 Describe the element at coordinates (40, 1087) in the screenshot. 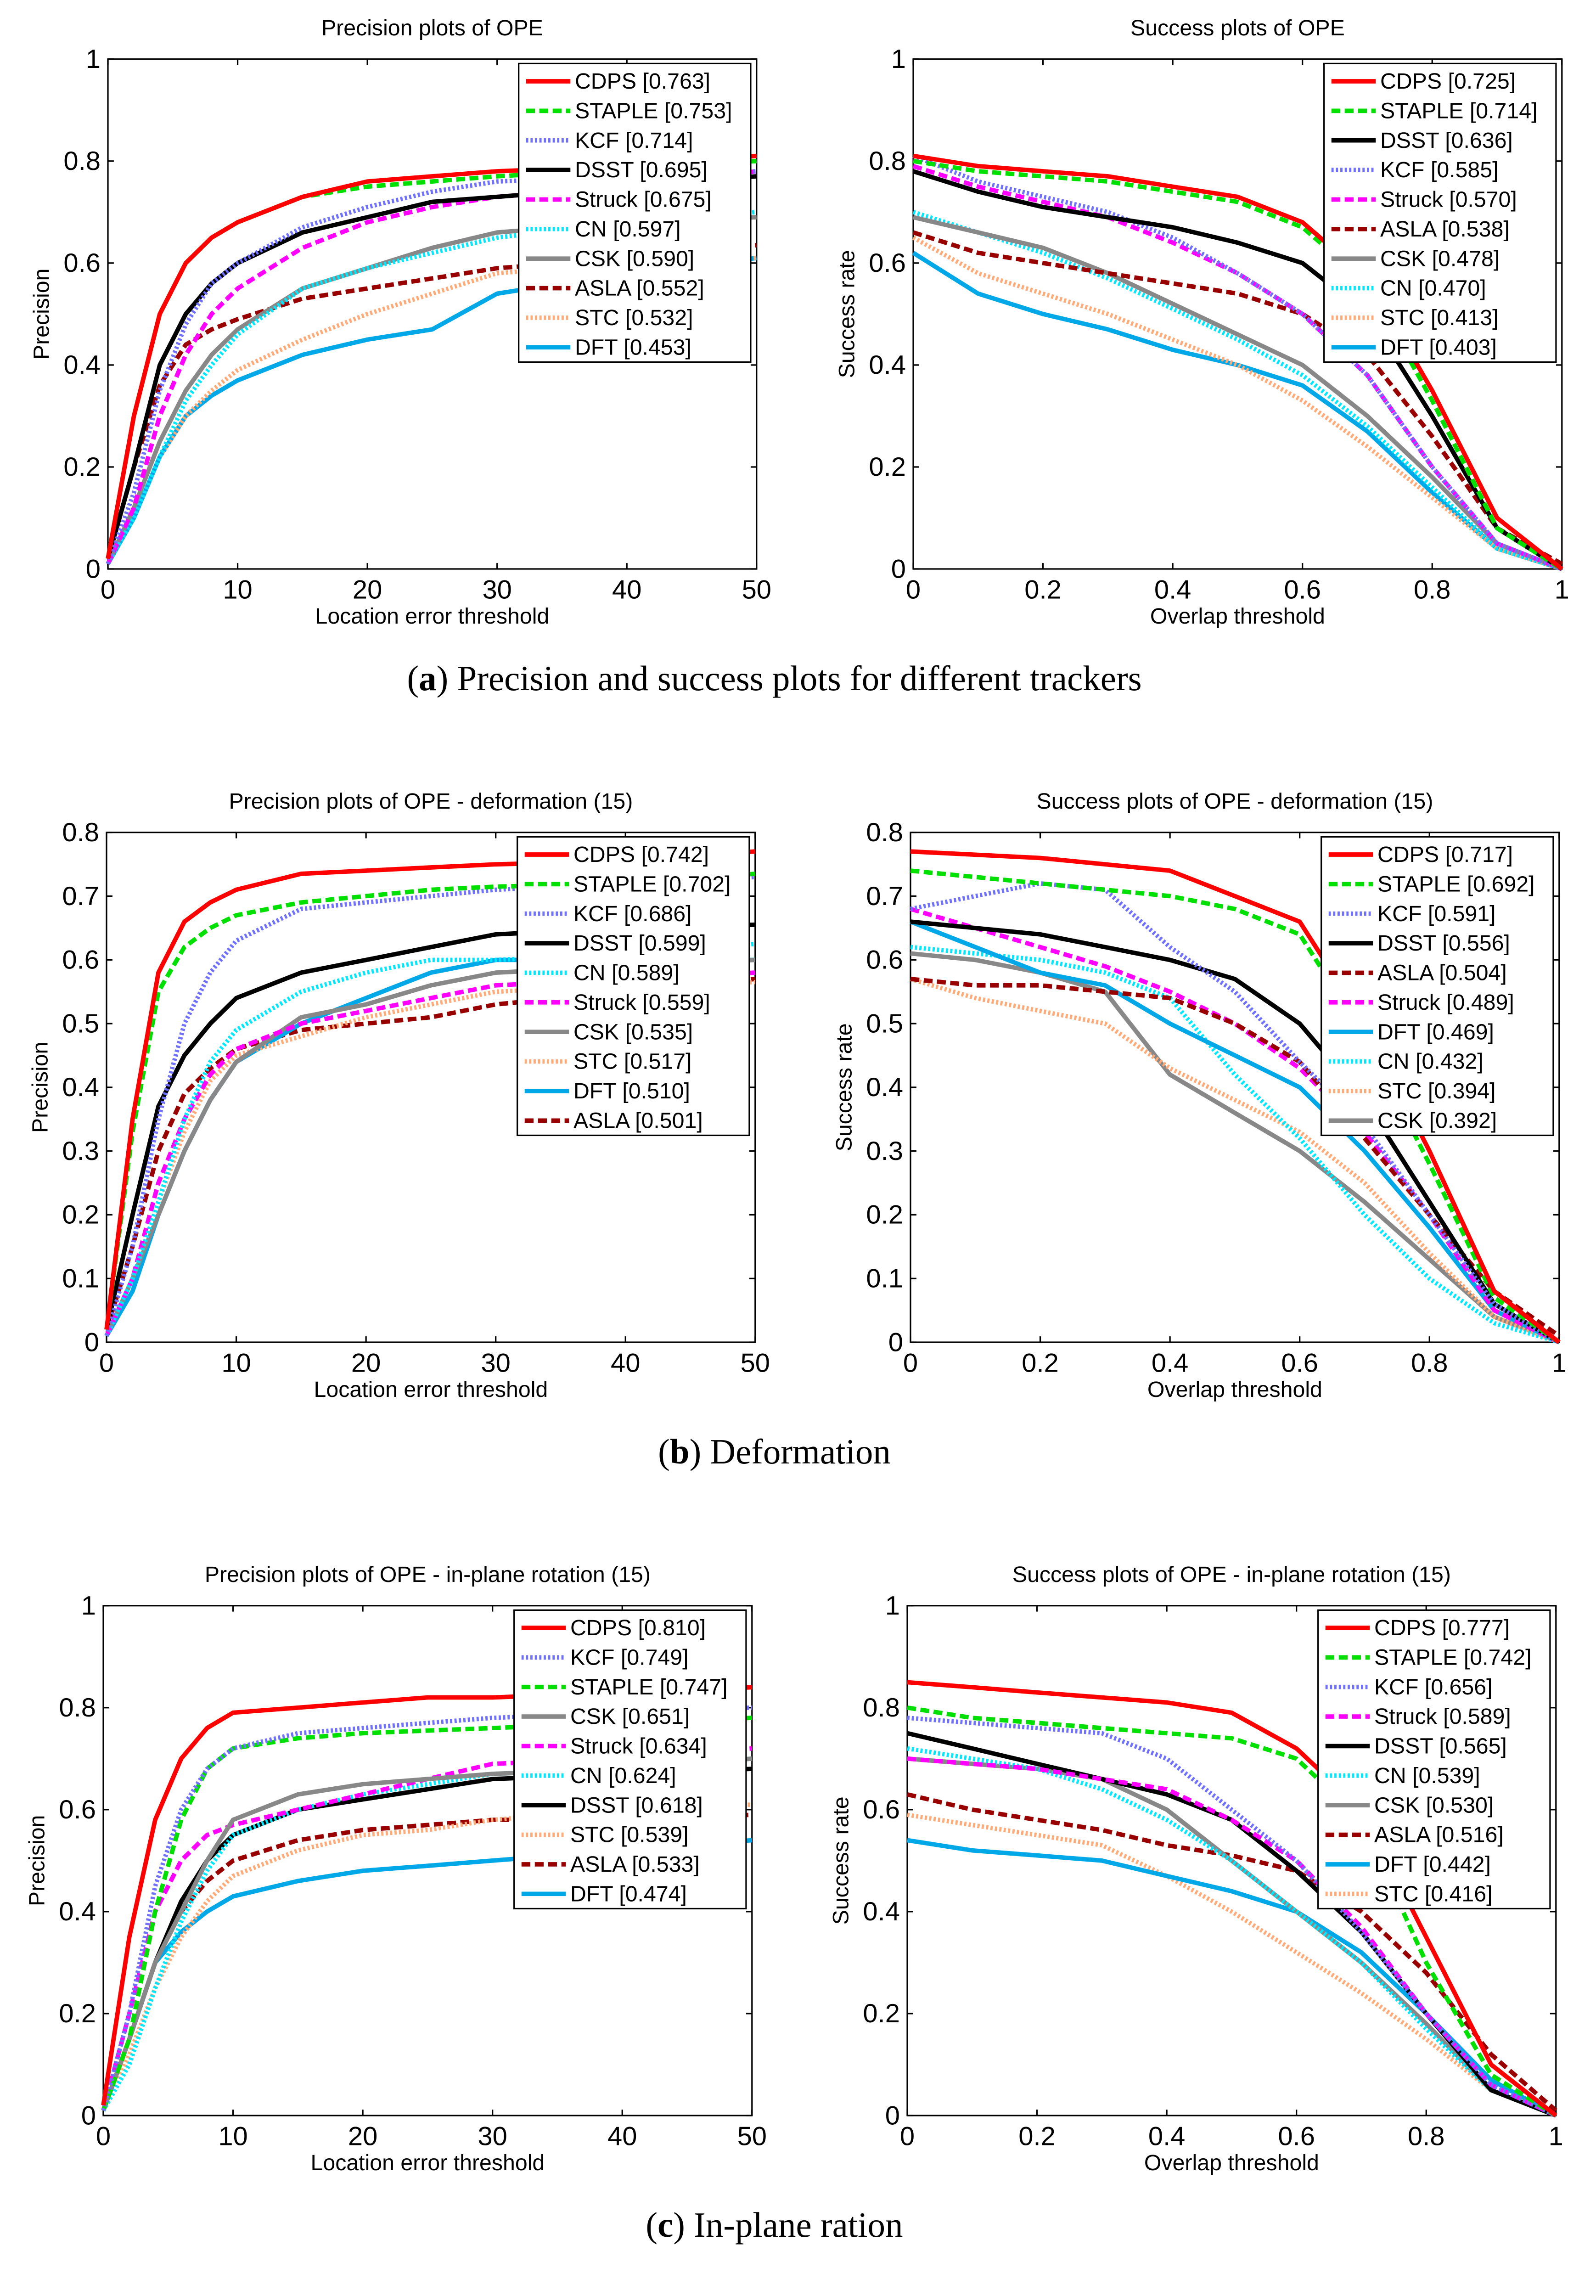

I see `y-axis-label: Precision` at that location.